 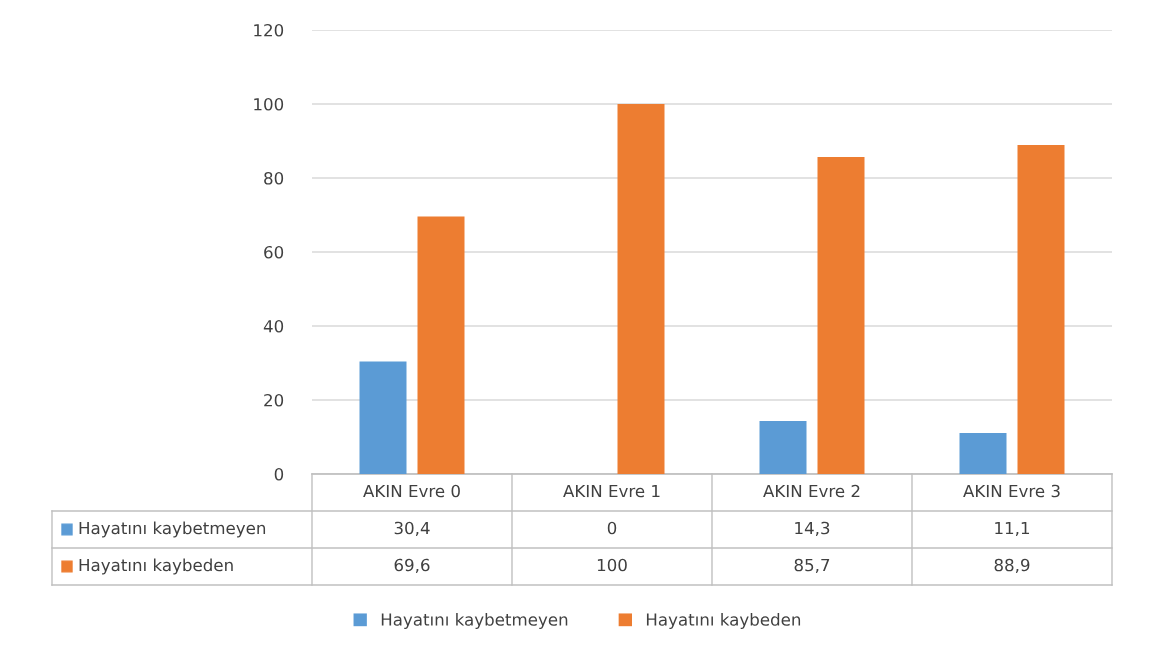 What do you see at coordinates (274, 178) in the screenshot?
I see `y-tick-label: 80` at bounding box center [274, 178].